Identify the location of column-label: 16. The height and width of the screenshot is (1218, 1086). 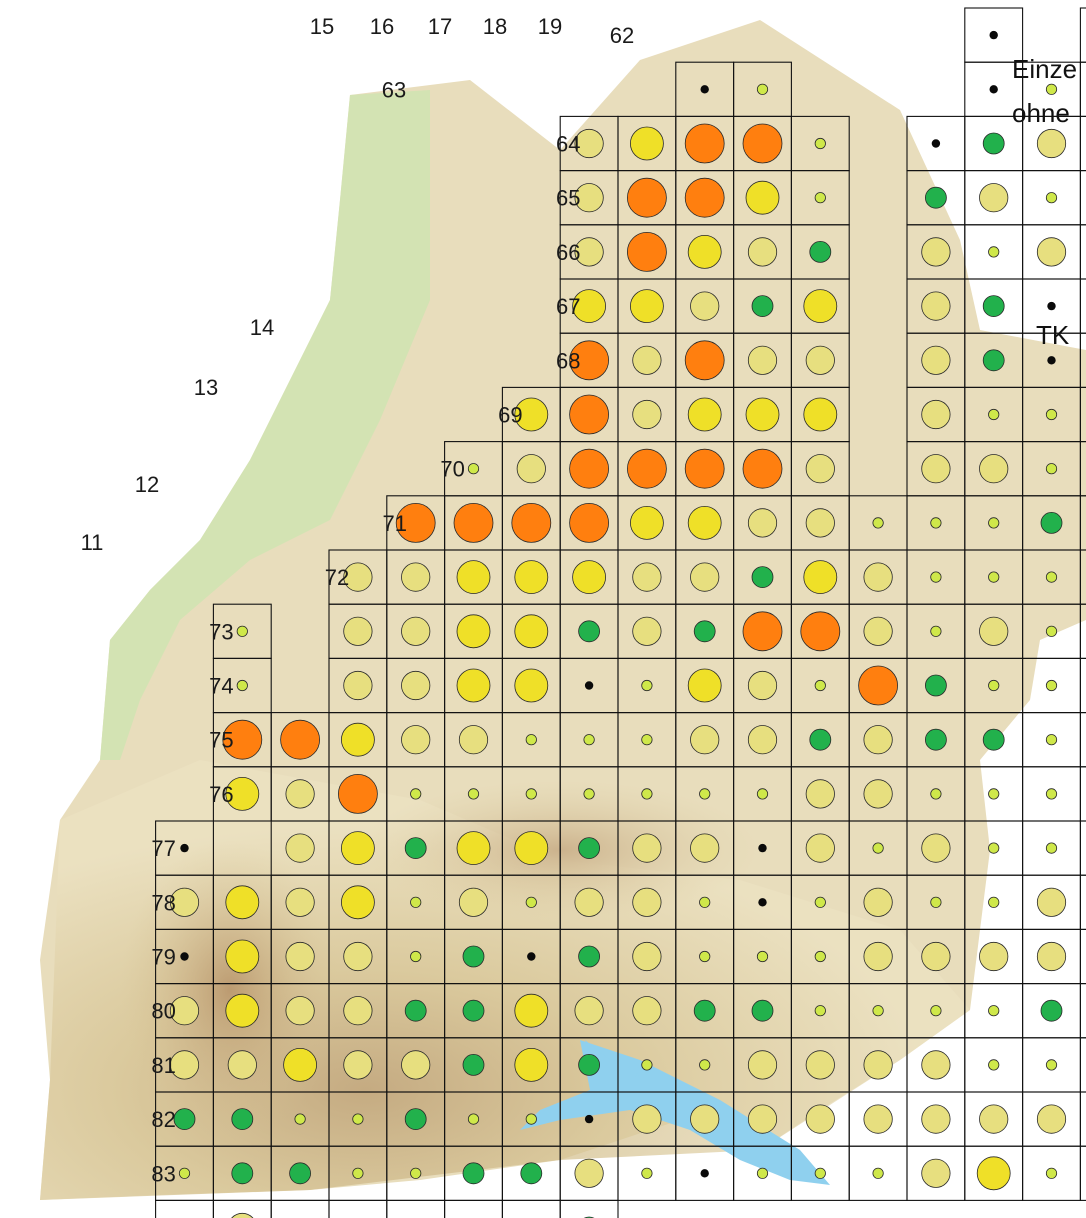
(382, 26).